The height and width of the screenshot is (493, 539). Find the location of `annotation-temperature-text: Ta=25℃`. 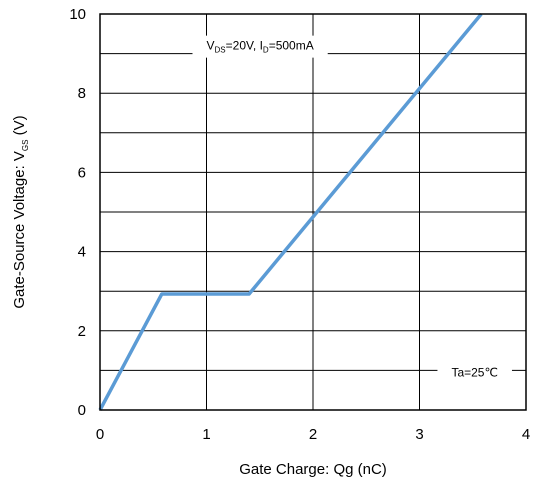

annotation-temperature-text: Ta=25℃ is located at coordinates (474, 372).